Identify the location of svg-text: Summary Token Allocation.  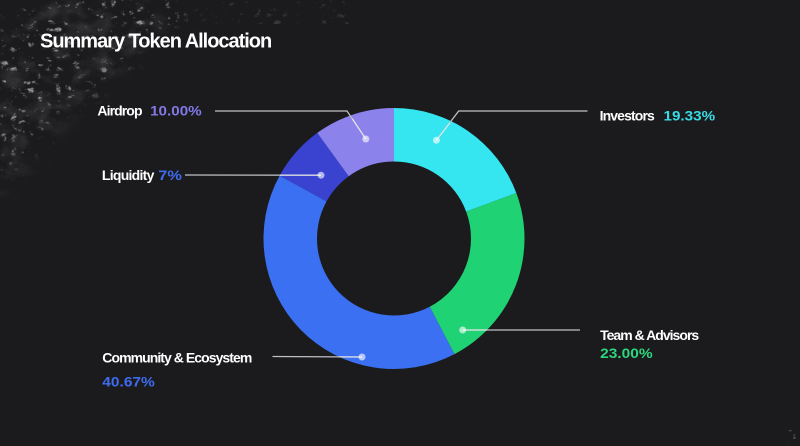
(156, 42).